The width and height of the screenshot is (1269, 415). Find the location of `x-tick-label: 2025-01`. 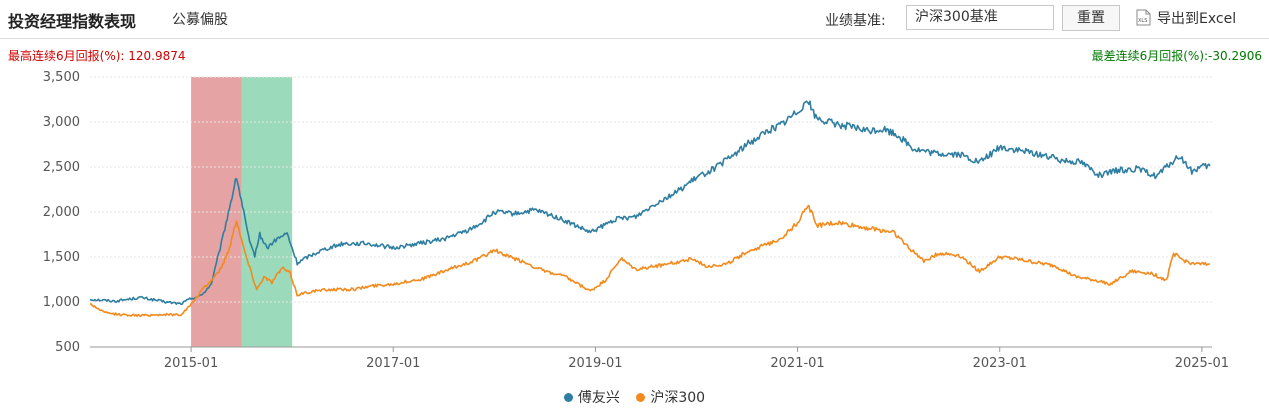

x-tick-label: 2025-01 is located at coordinates (1202, 363).